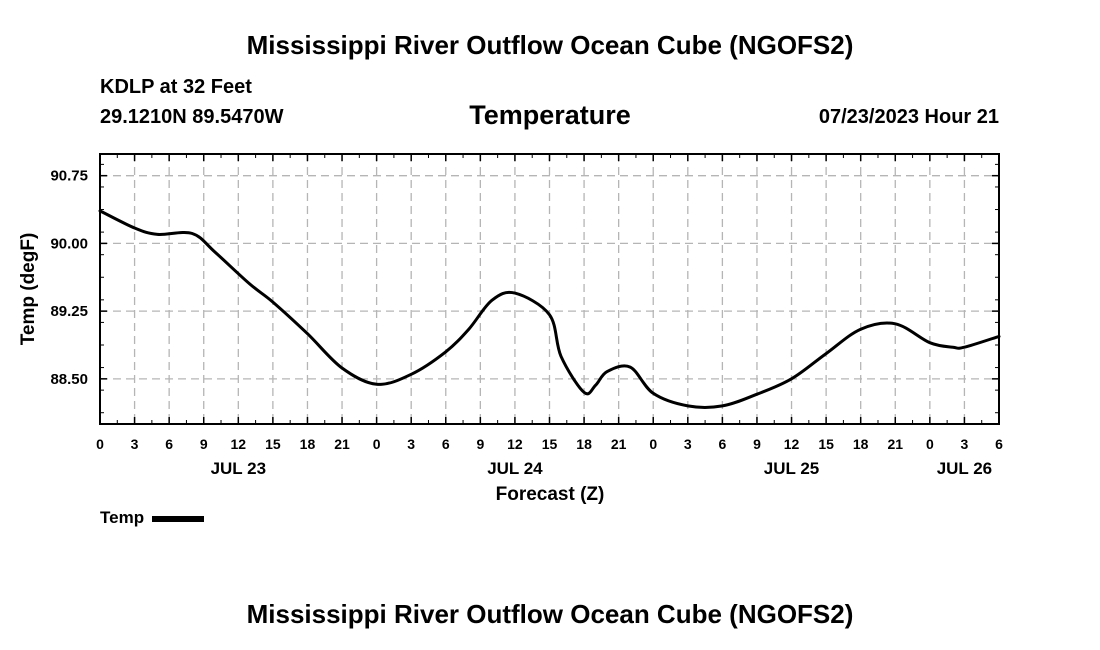 The height and width of the screenshot is (650, 1100). What do you see at coordinates (964, 468) in the screenshot?
I see `date-label: JUL 26` at bounding box center [964, 468].